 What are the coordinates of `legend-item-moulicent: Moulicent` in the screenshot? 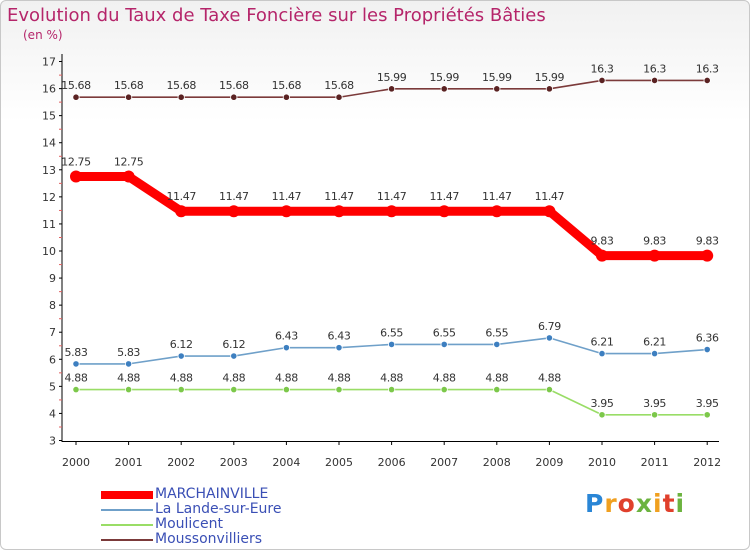 It's located at (231, 524).